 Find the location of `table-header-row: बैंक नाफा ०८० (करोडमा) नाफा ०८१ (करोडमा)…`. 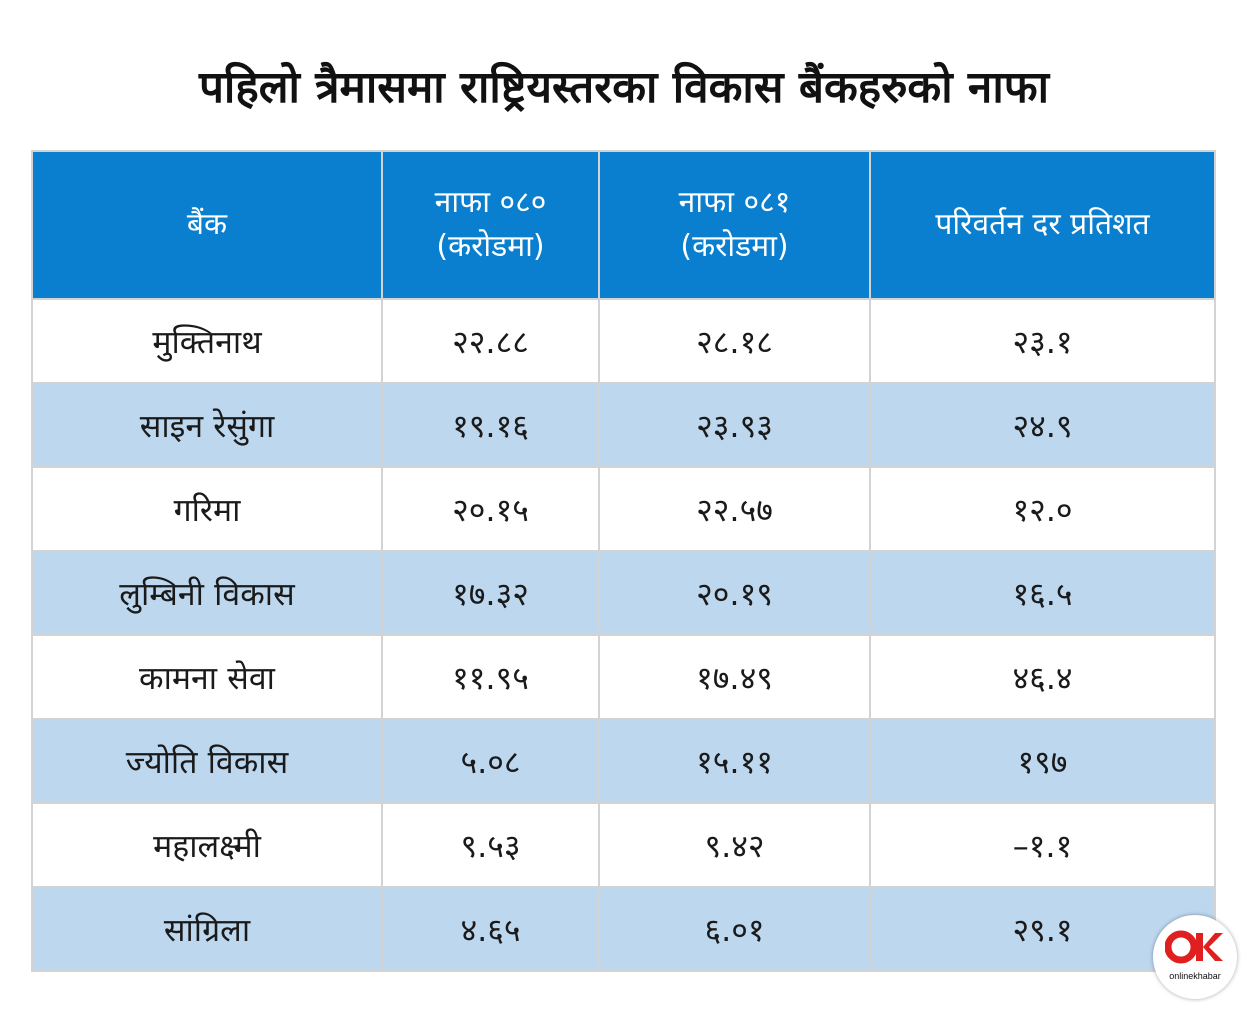

table-header-row: बैंक नाफा ०८० (करोडमा) नाफा ०८१ (करोडमा)… is located at coordinates (623, 225).